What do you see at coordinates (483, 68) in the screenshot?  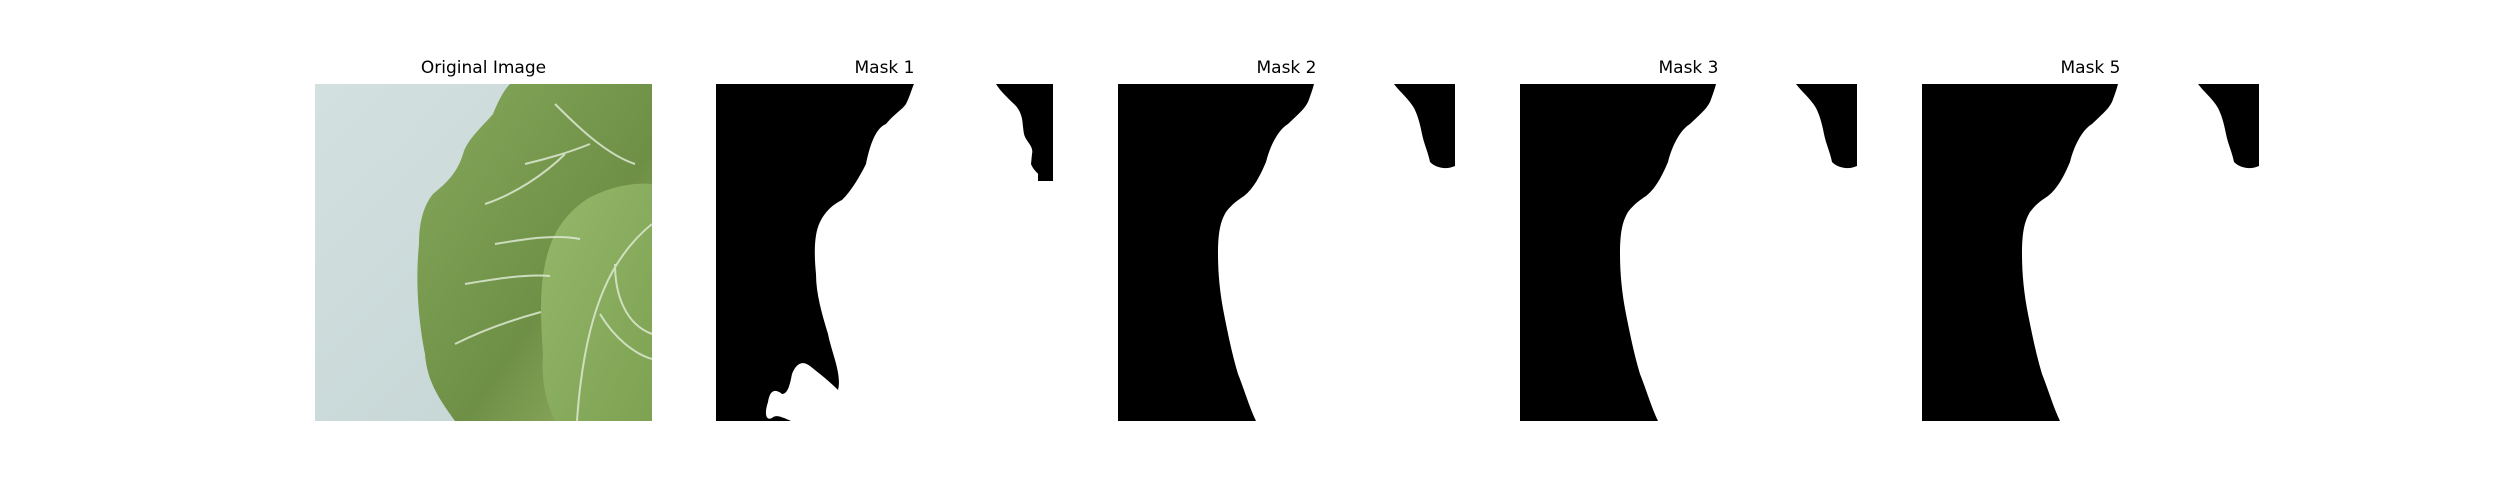 I see `panel-title-original-image: Original Image` at bounding box center [483, 68].